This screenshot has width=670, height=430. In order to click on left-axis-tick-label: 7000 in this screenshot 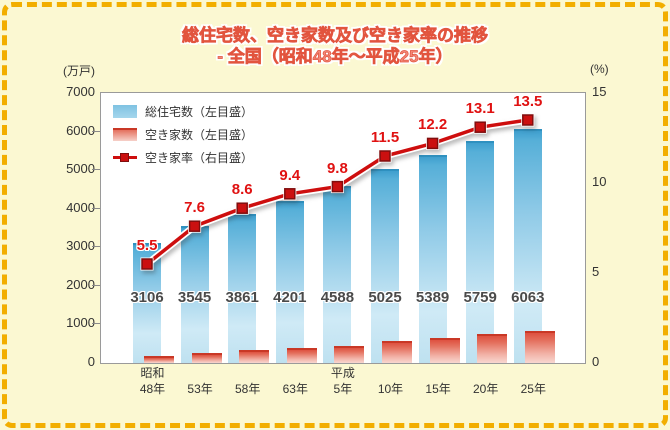, I will do `click(80, 91)`.